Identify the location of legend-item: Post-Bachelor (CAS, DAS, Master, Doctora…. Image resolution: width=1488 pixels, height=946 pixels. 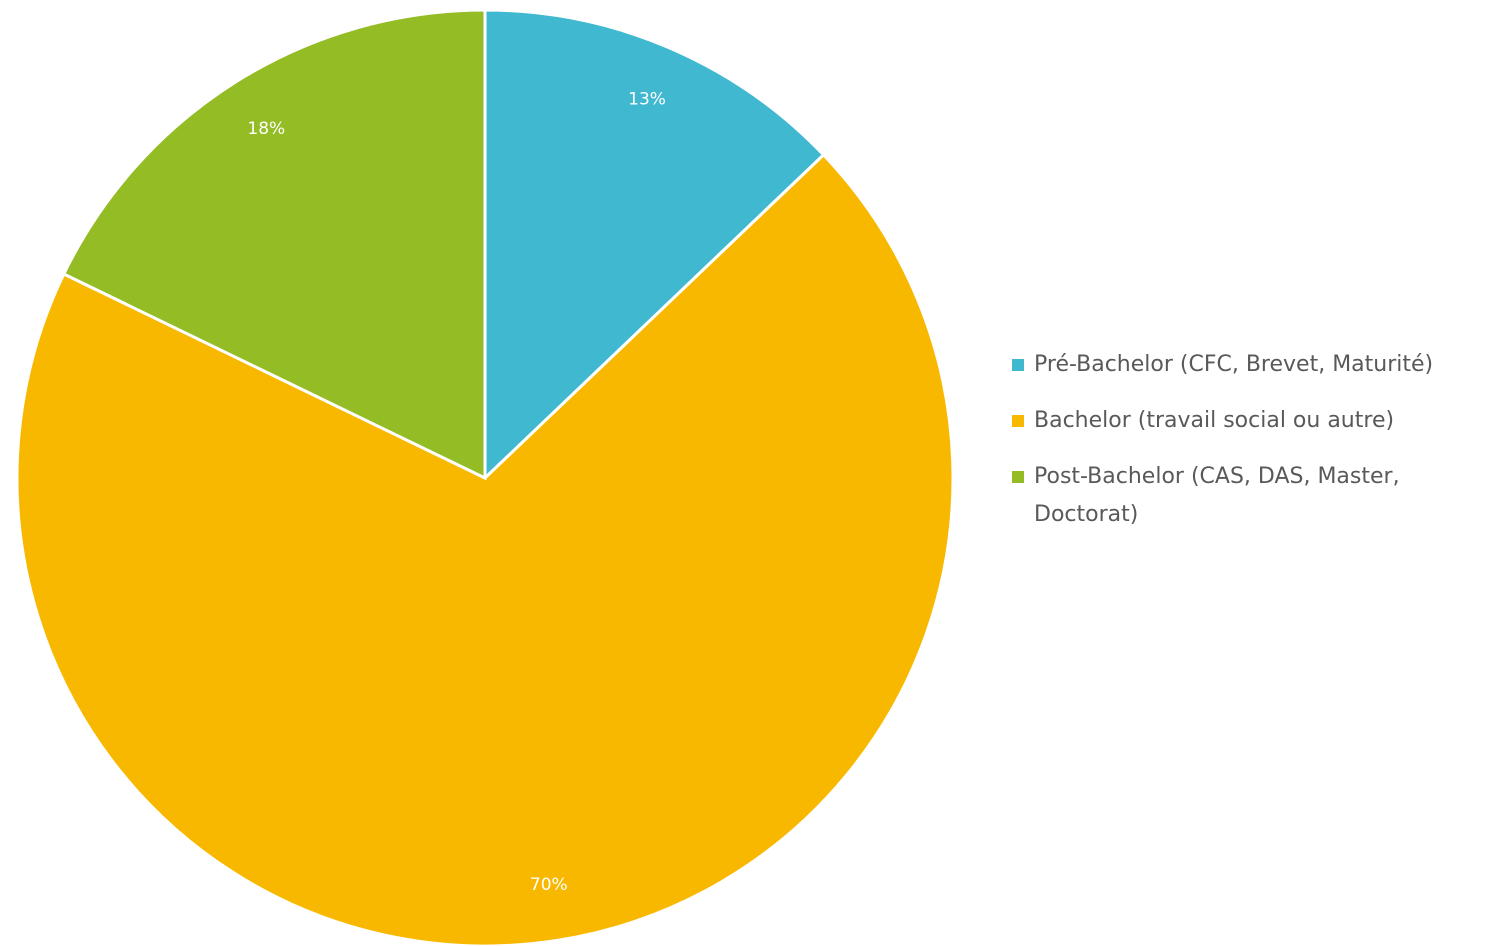
(1247, 496).